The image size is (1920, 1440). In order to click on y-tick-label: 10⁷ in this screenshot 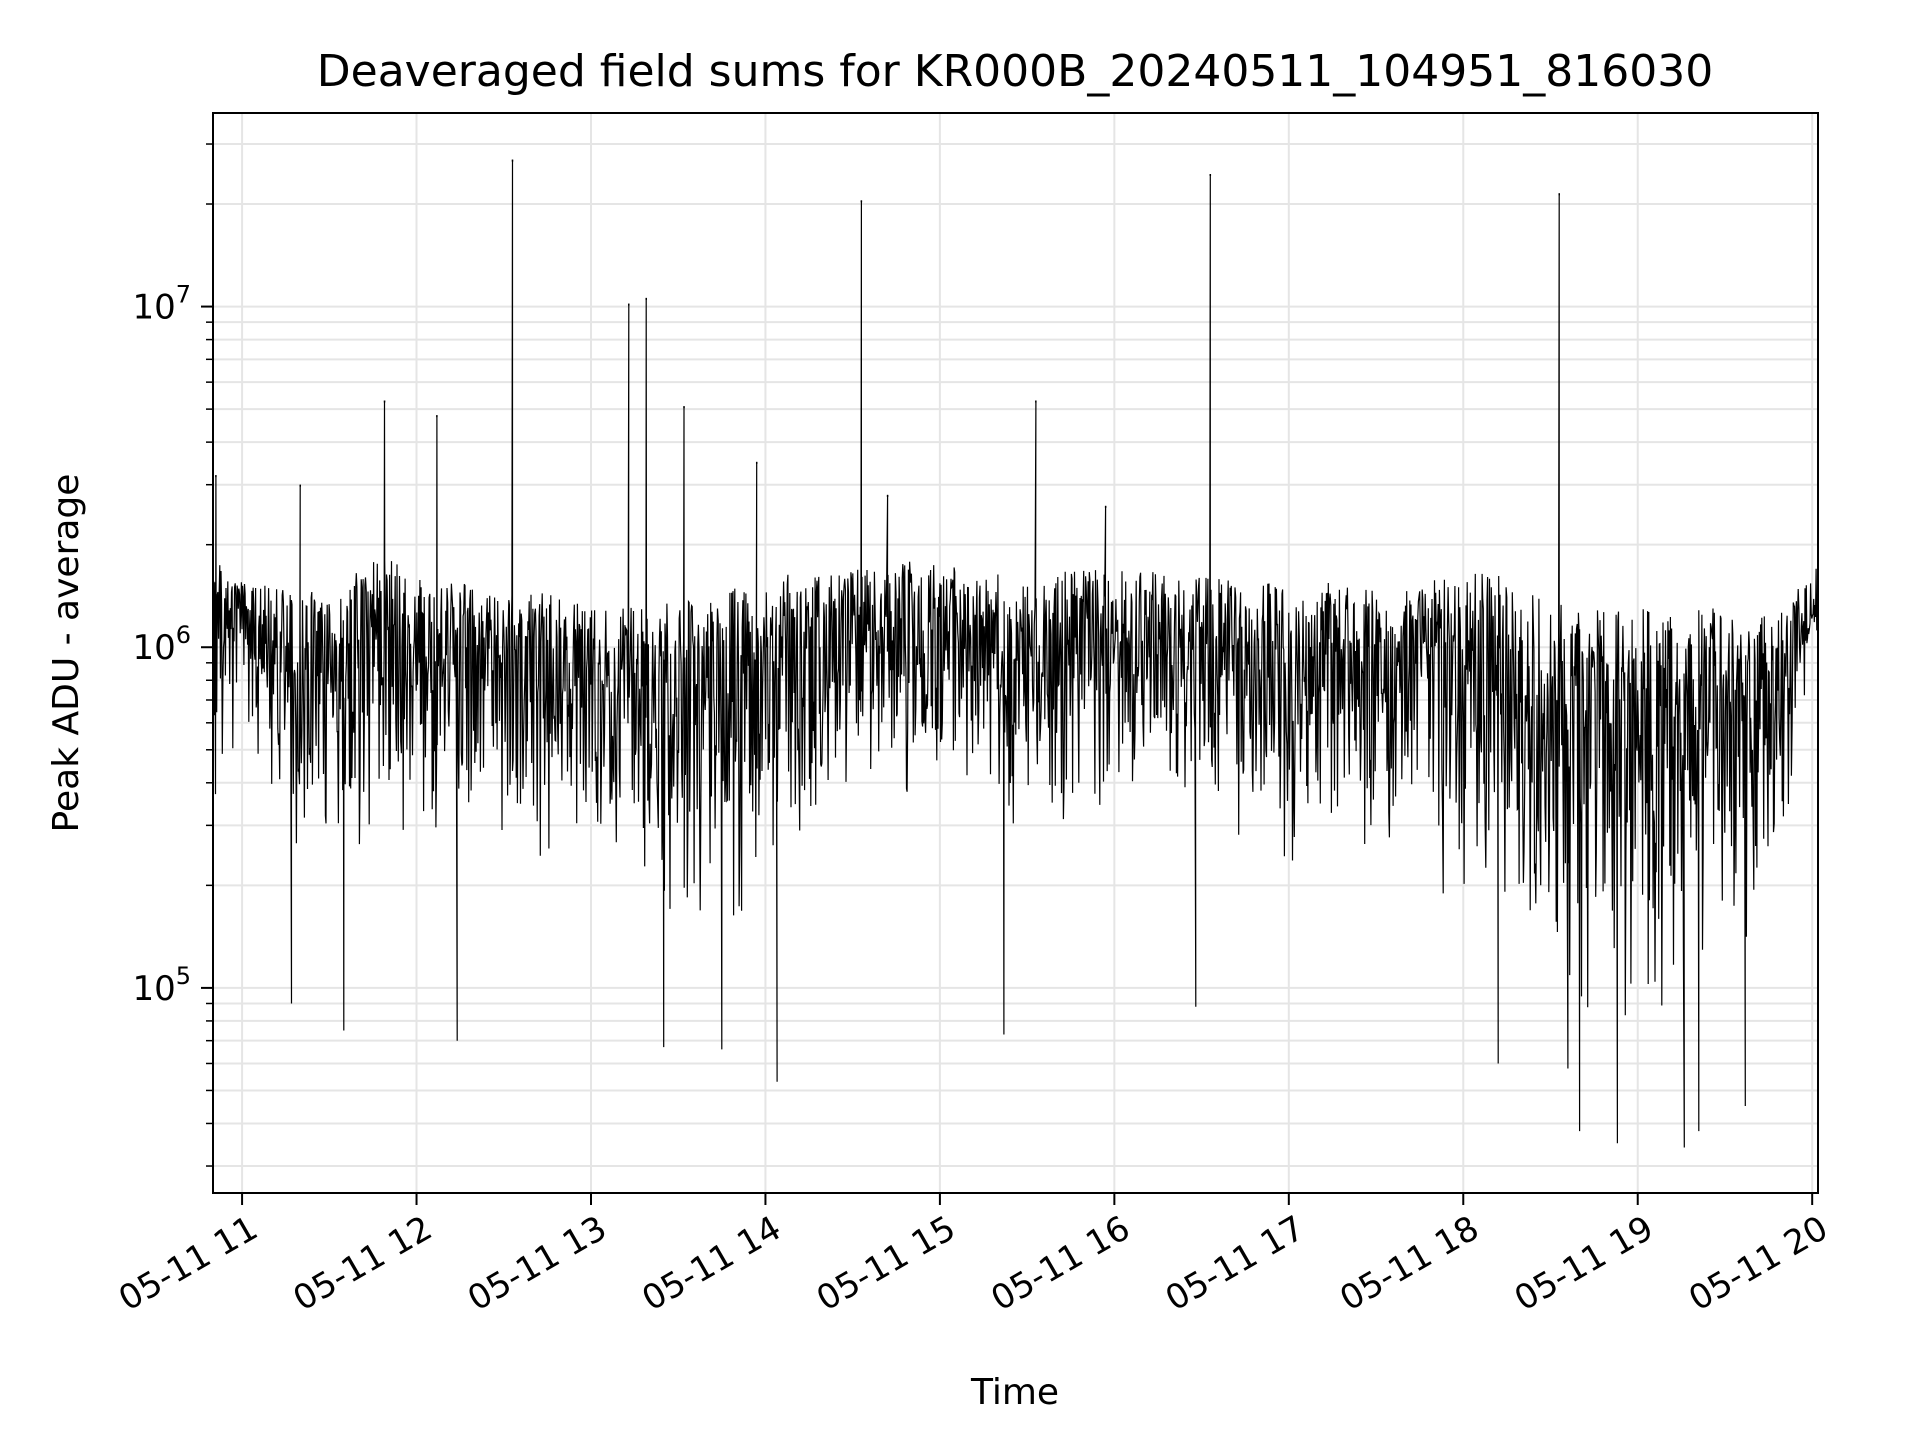, I will do `click(161, 304)`.